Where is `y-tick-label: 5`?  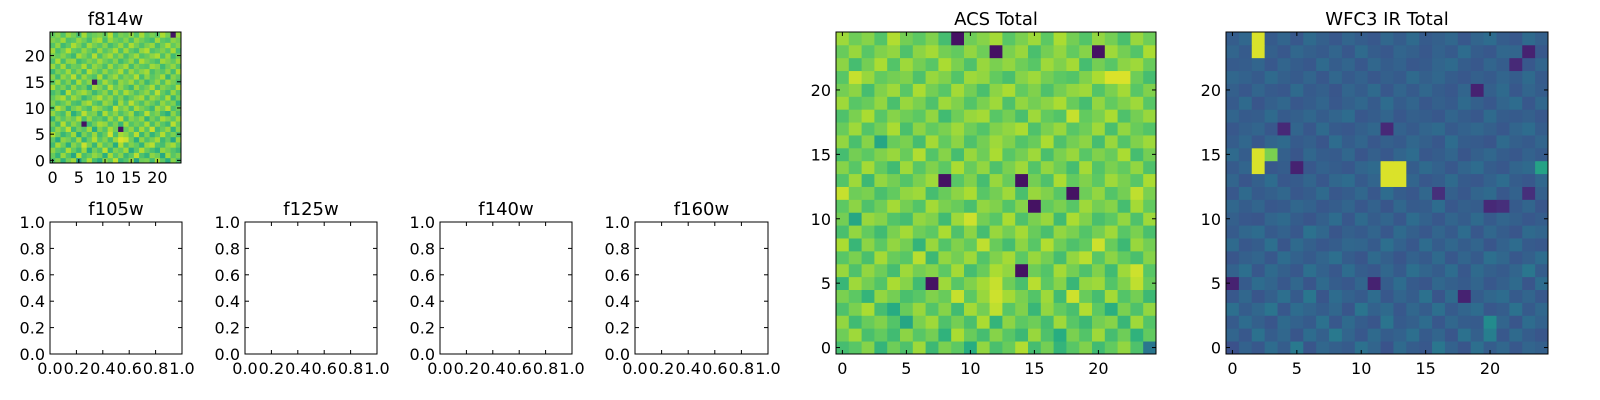
y-tick-label: 5 is located at coordinates (40, 134).